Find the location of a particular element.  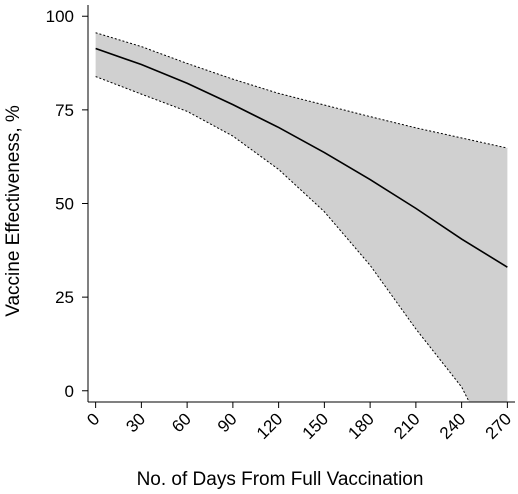

y-tick-label: 50 is located at coordinates (64, 204).